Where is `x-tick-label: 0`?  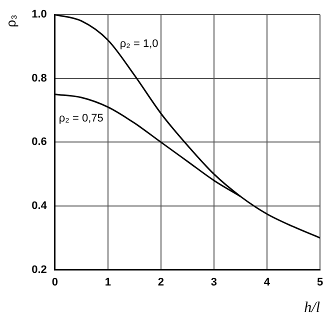 x-tick-label: 0 is located at coordinates (55, 282).